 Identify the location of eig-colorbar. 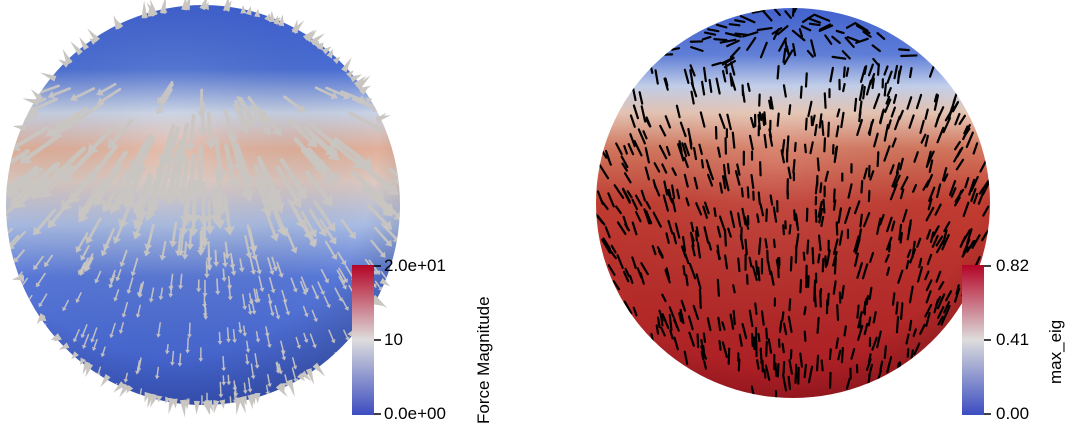
(973, 340).